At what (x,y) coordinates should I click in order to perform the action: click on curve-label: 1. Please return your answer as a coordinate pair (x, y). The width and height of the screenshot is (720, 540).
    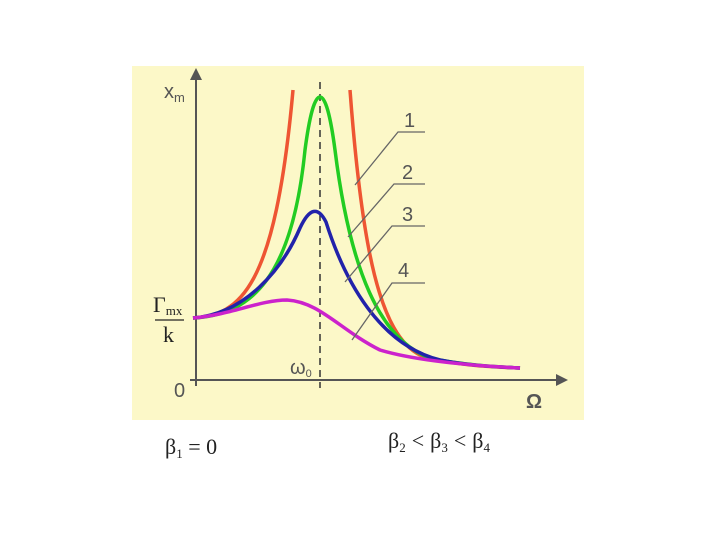
    Looking at the image, I should click on (409, 121).